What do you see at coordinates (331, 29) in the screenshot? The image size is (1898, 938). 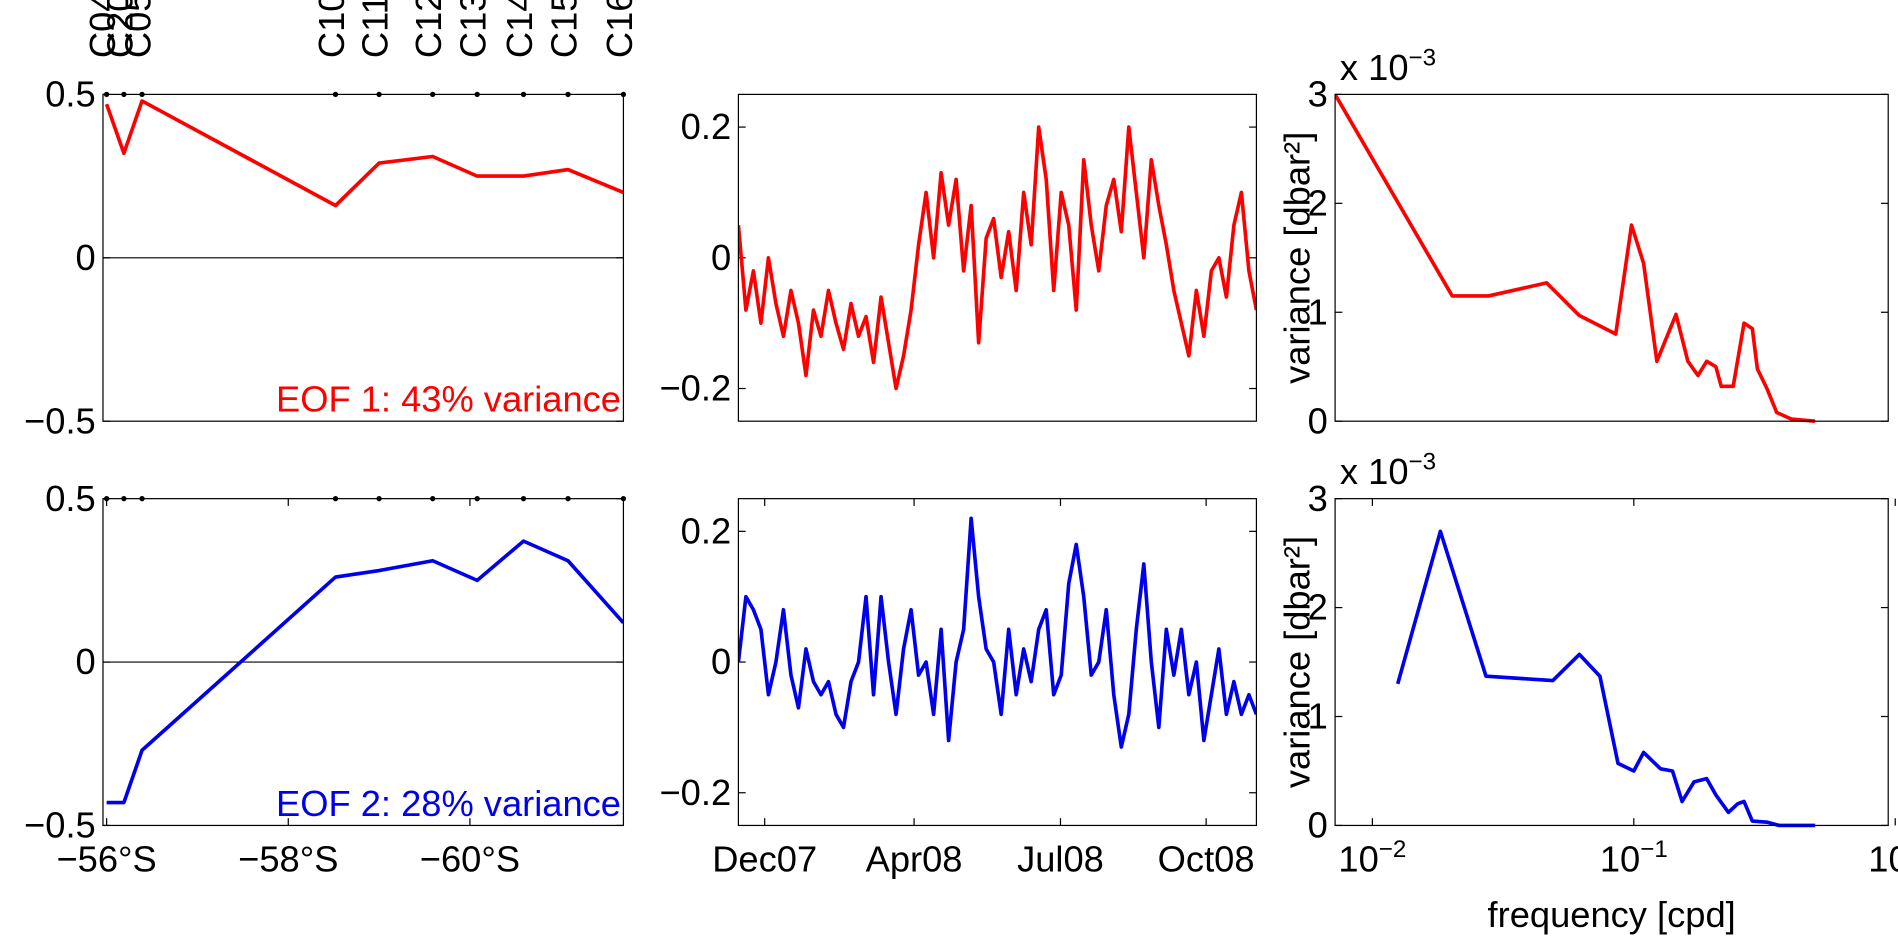 I see `station-label: C10` at bounding box center [331, 29].